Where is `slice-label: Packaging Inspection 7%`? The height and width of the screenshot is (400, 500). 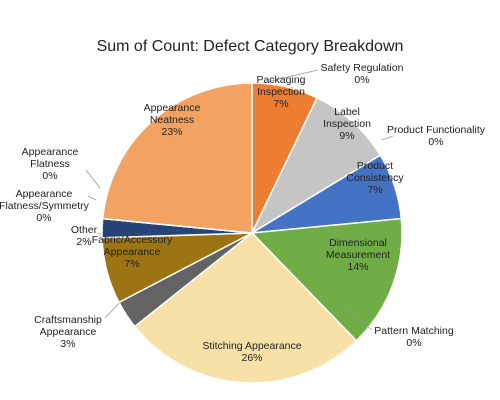
slice-label: Packaging Inspection 7% is located at coordinates (281, 92).